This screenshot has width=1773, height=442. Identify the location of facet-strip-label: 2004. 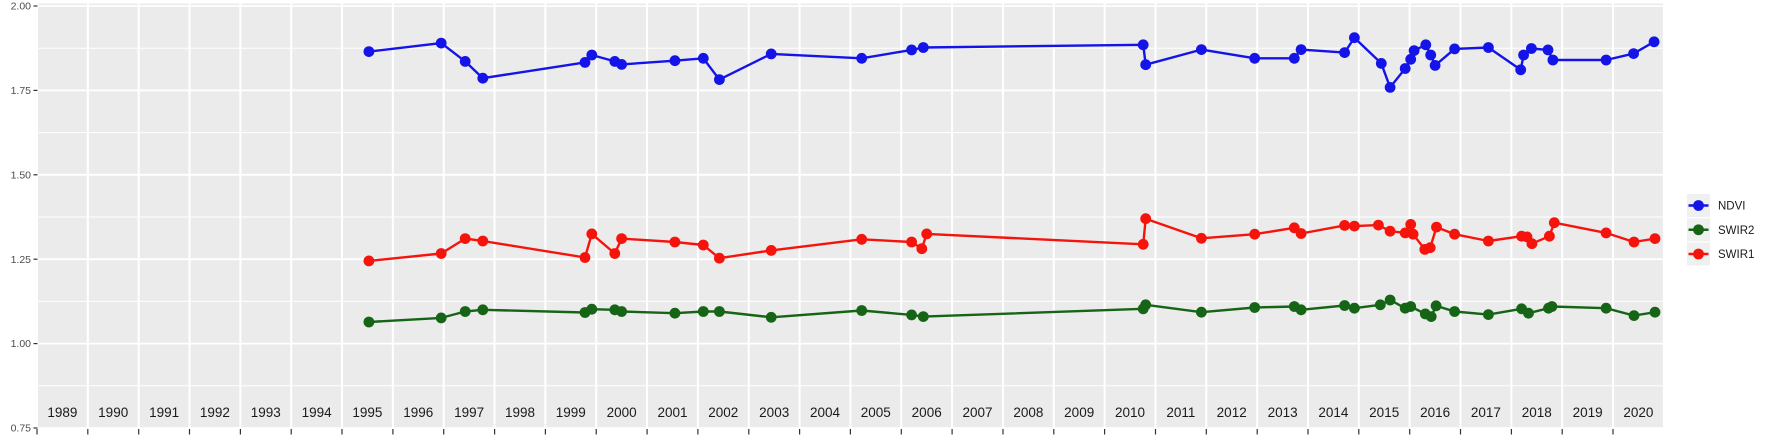
(825, 412).